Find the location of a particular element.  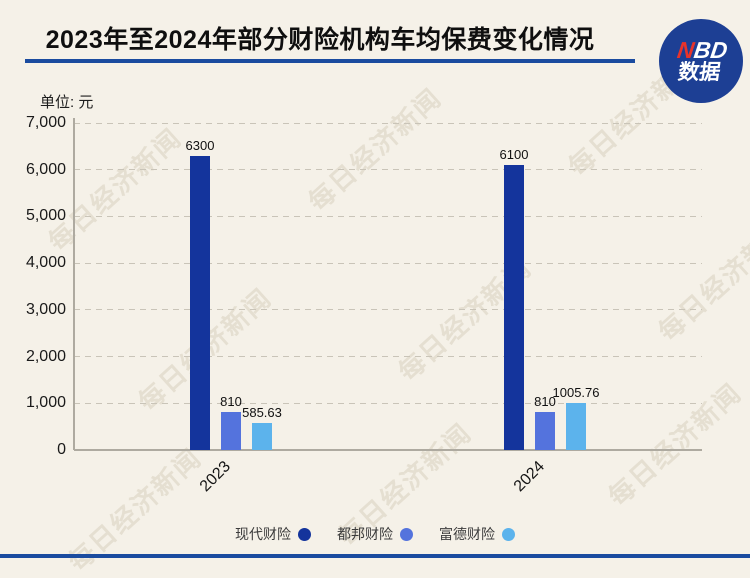

bar-value-label: 585.63 is located at coordinates (262, 412).